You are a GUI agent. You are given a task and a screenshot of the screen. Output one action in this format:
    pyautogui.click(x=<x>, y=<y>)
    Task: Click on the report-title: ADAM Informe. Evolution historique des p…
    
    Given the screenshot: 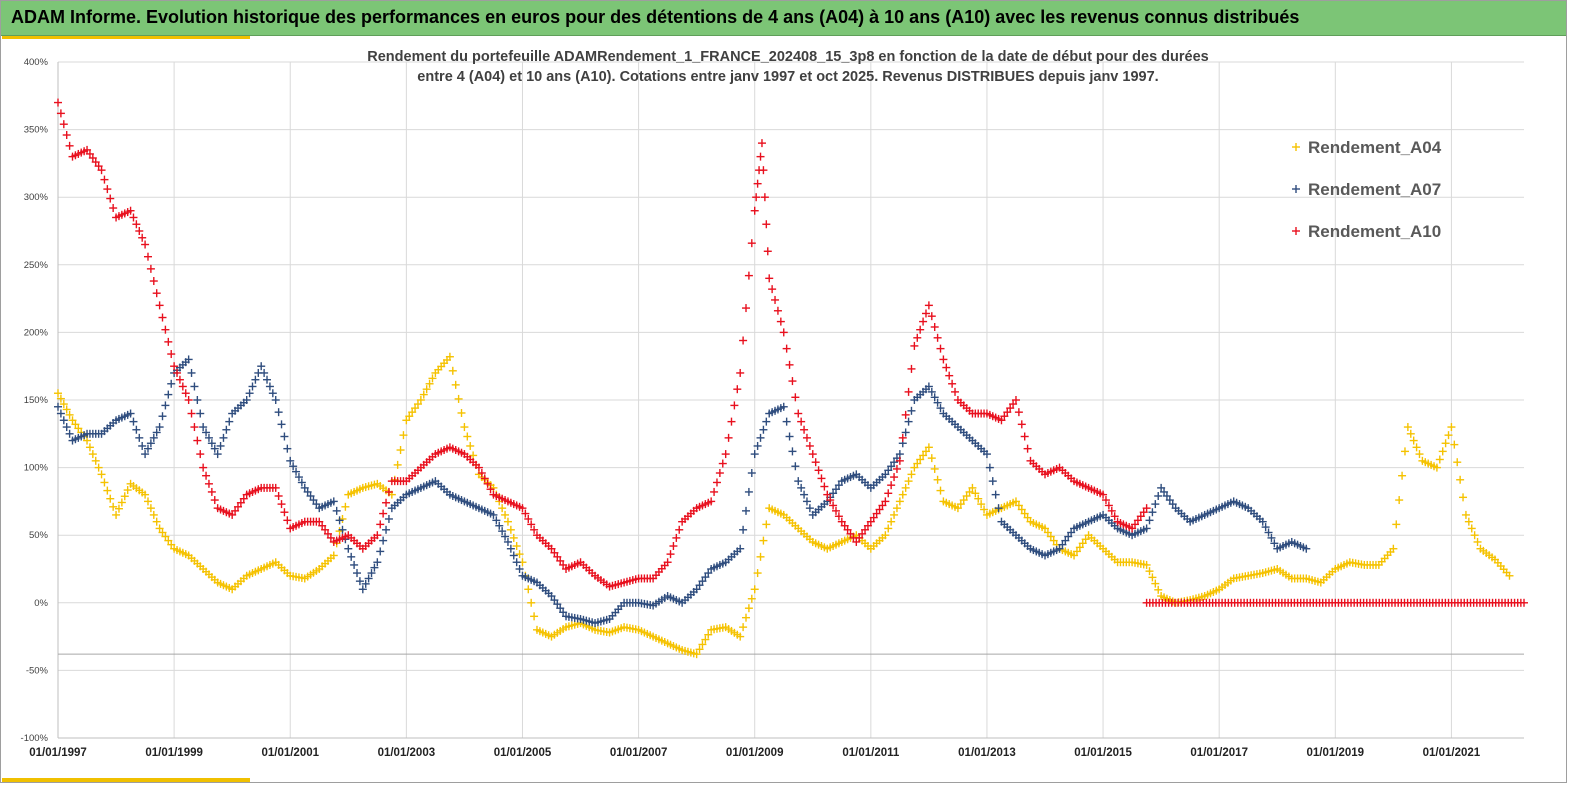 What is the action you would take?
    pyautogui.click(x=655, y=17)
    